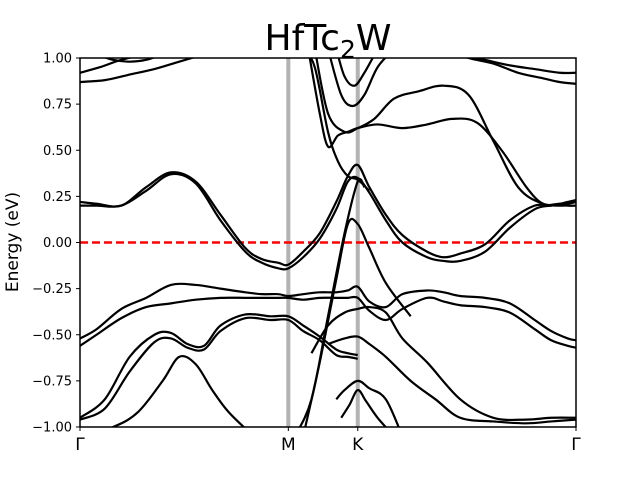  I want to click on x-tick-label-1: M, so click(288, 445).